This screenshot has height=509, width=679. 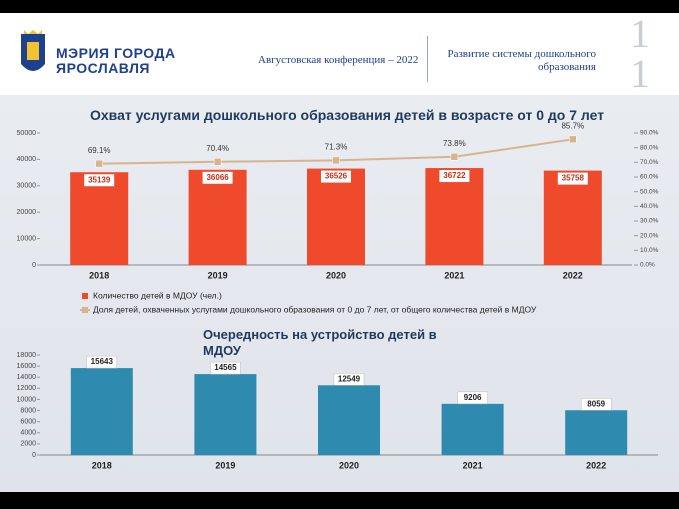 I want to click on y-tick-label: 2000, so click(x=28, y=444).